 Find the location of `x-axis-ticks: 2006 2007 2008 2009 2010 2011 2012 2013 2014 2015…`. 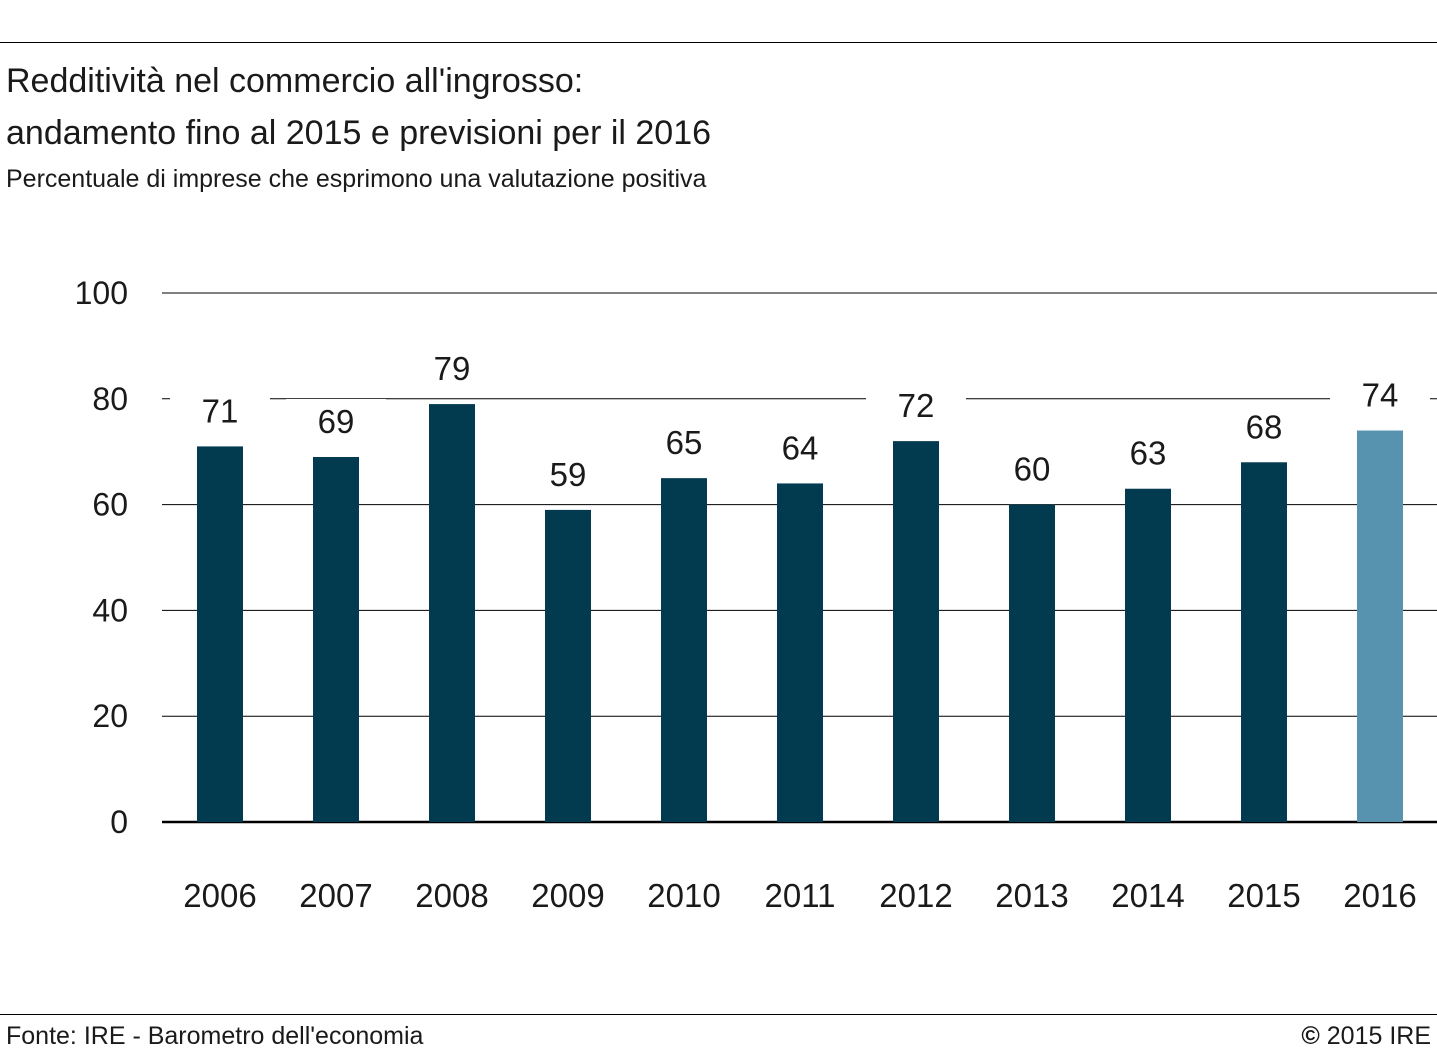

x-axis-ticks: 2006 2007 2008 2009 2010 2011 2012 2013 2014 2015… is located at coordinates (799, 895).